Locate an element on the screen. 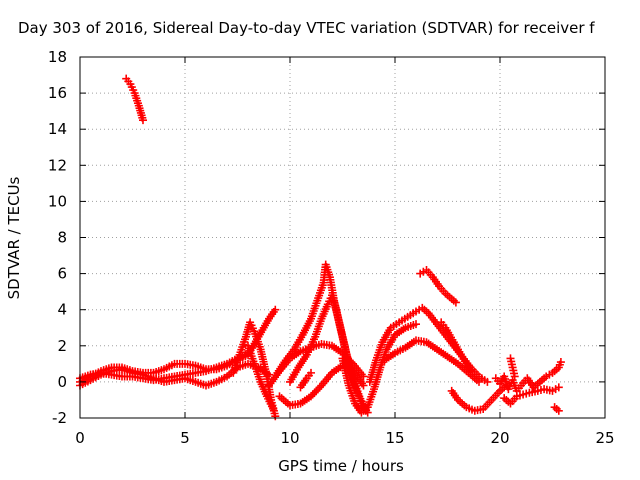 The height and width of the screenshot is (480, 640). x-tick-label: 5 is located at coordinates (185, 438).